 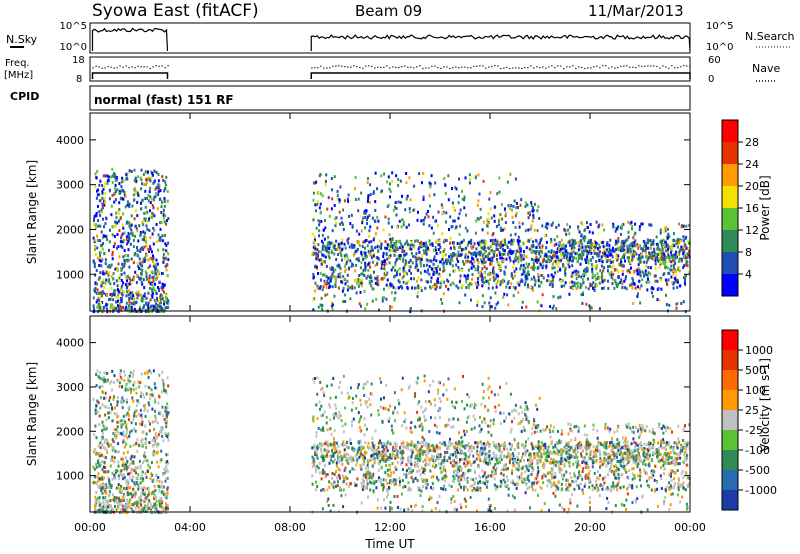 What do you see at coordinates (390, 69) in the screenshot?
I see `freq-panel-frame` at bounding box center [390, 69].